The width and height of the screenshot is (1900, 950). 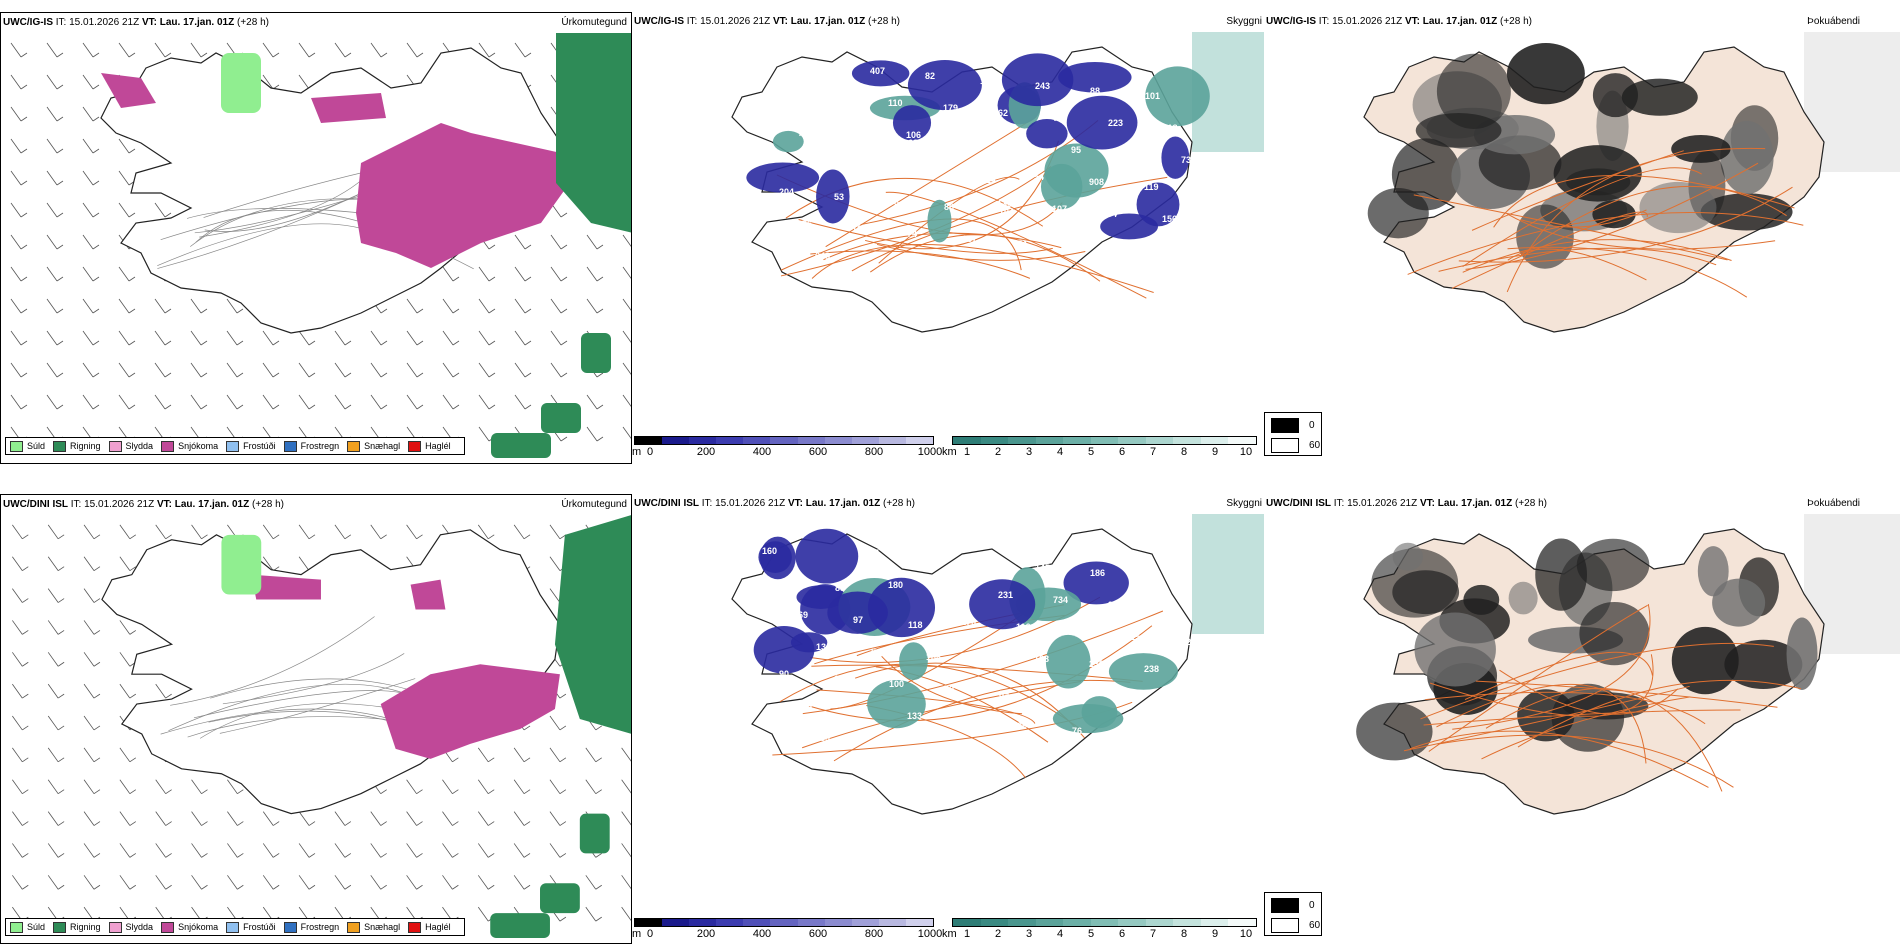 I want to click on colorbar-tick: 600, so click(x=818, y=452).